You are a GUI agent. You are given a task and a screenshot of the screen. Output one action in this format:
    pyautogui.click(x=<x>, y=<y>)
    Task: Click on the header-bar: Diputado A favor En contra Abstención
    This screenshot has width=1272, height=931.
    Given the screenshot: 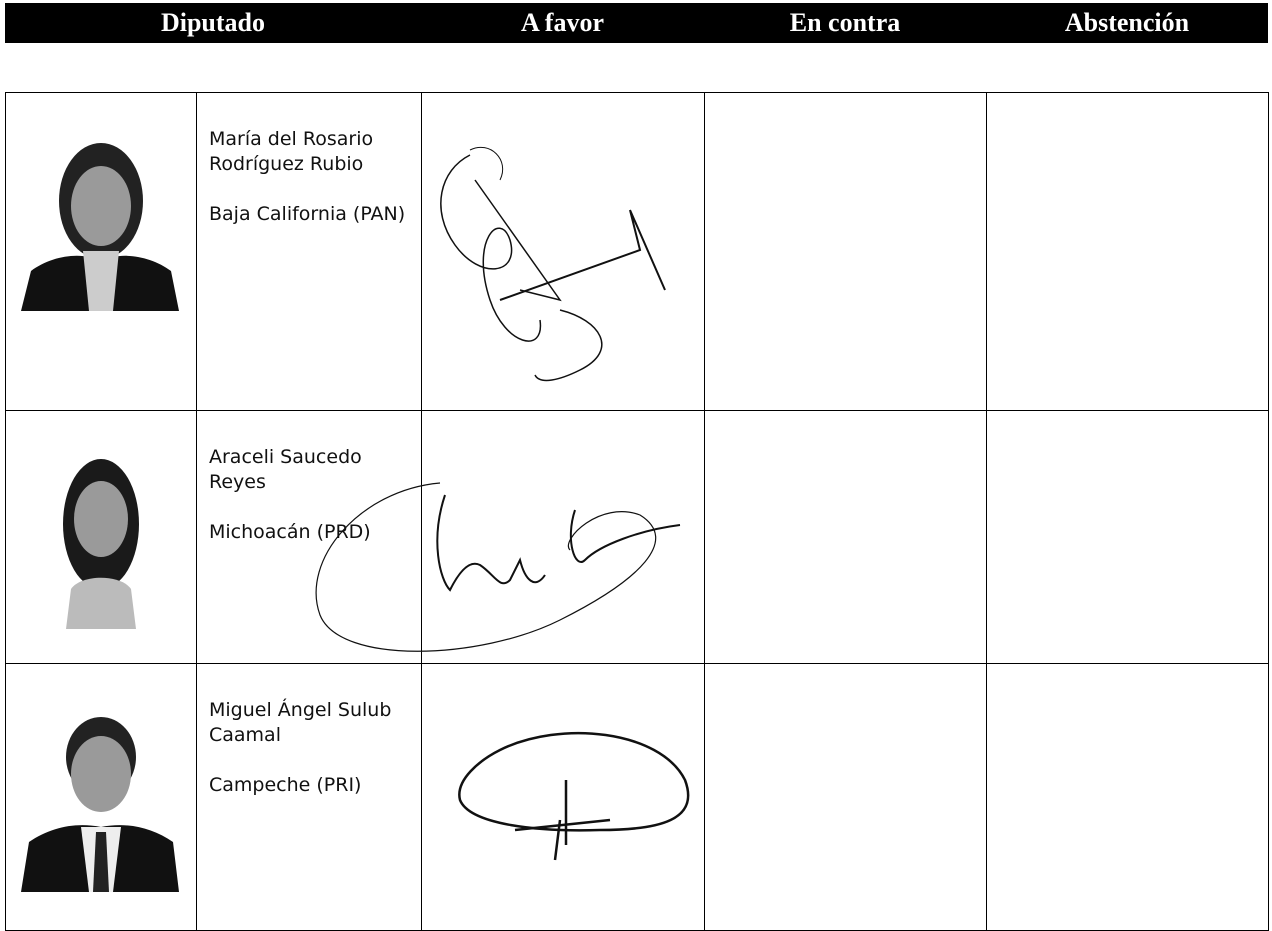 What is the action you would take?
    pyautogui.click(x=636, y=23)
    